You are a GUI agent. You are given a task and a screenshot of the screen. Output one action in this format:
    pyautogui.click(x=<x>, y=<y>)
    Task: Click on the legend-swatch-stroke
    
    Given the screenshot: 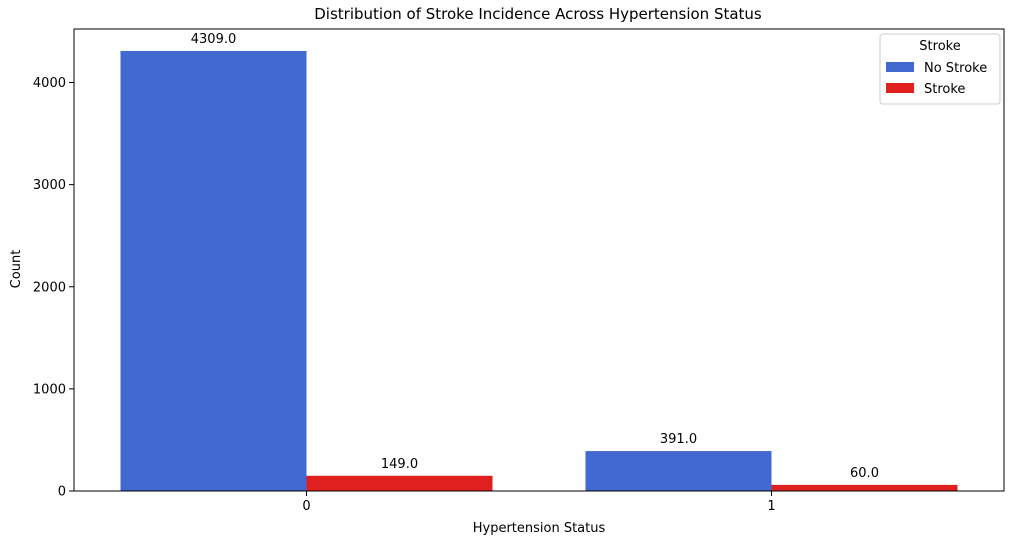 What is the action you would take?
    pyautogui.click(x=900, y=88)
    